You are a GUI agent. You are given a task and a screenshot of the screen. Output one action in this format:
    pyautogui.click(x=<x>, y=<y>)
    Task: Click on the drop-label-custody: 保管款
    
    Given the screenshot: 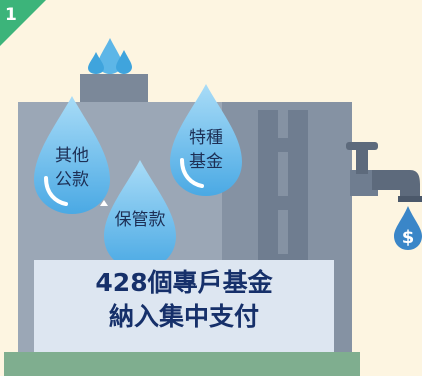 What is the action you would take?
    pyautogui.click(x=140, y=220)
    